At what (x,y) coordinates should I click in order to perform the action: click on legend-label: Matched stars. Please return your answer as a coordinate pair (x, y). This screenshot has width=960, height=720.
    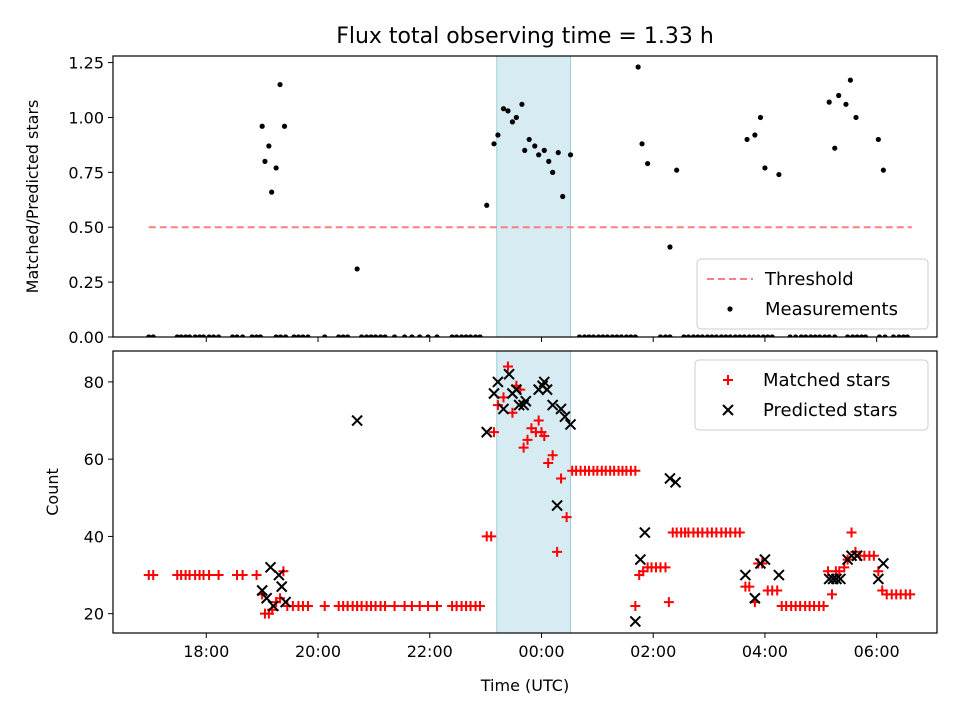
    Looking at the image, I should click on (826, 380).